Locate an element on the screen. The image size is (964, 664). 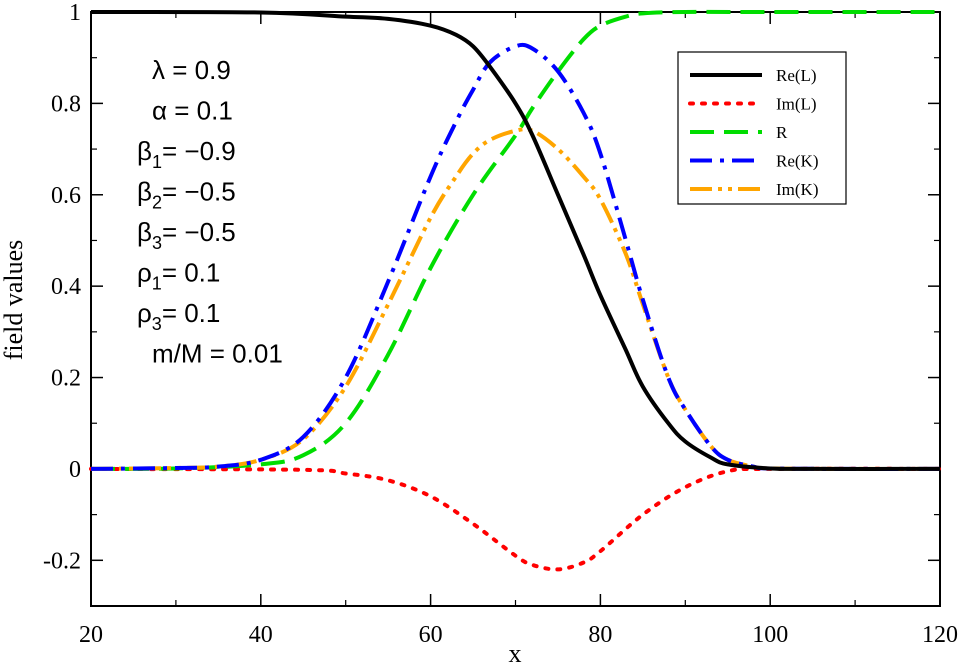
y-tick-label: 0.2 is located at coordinates (66, 379).